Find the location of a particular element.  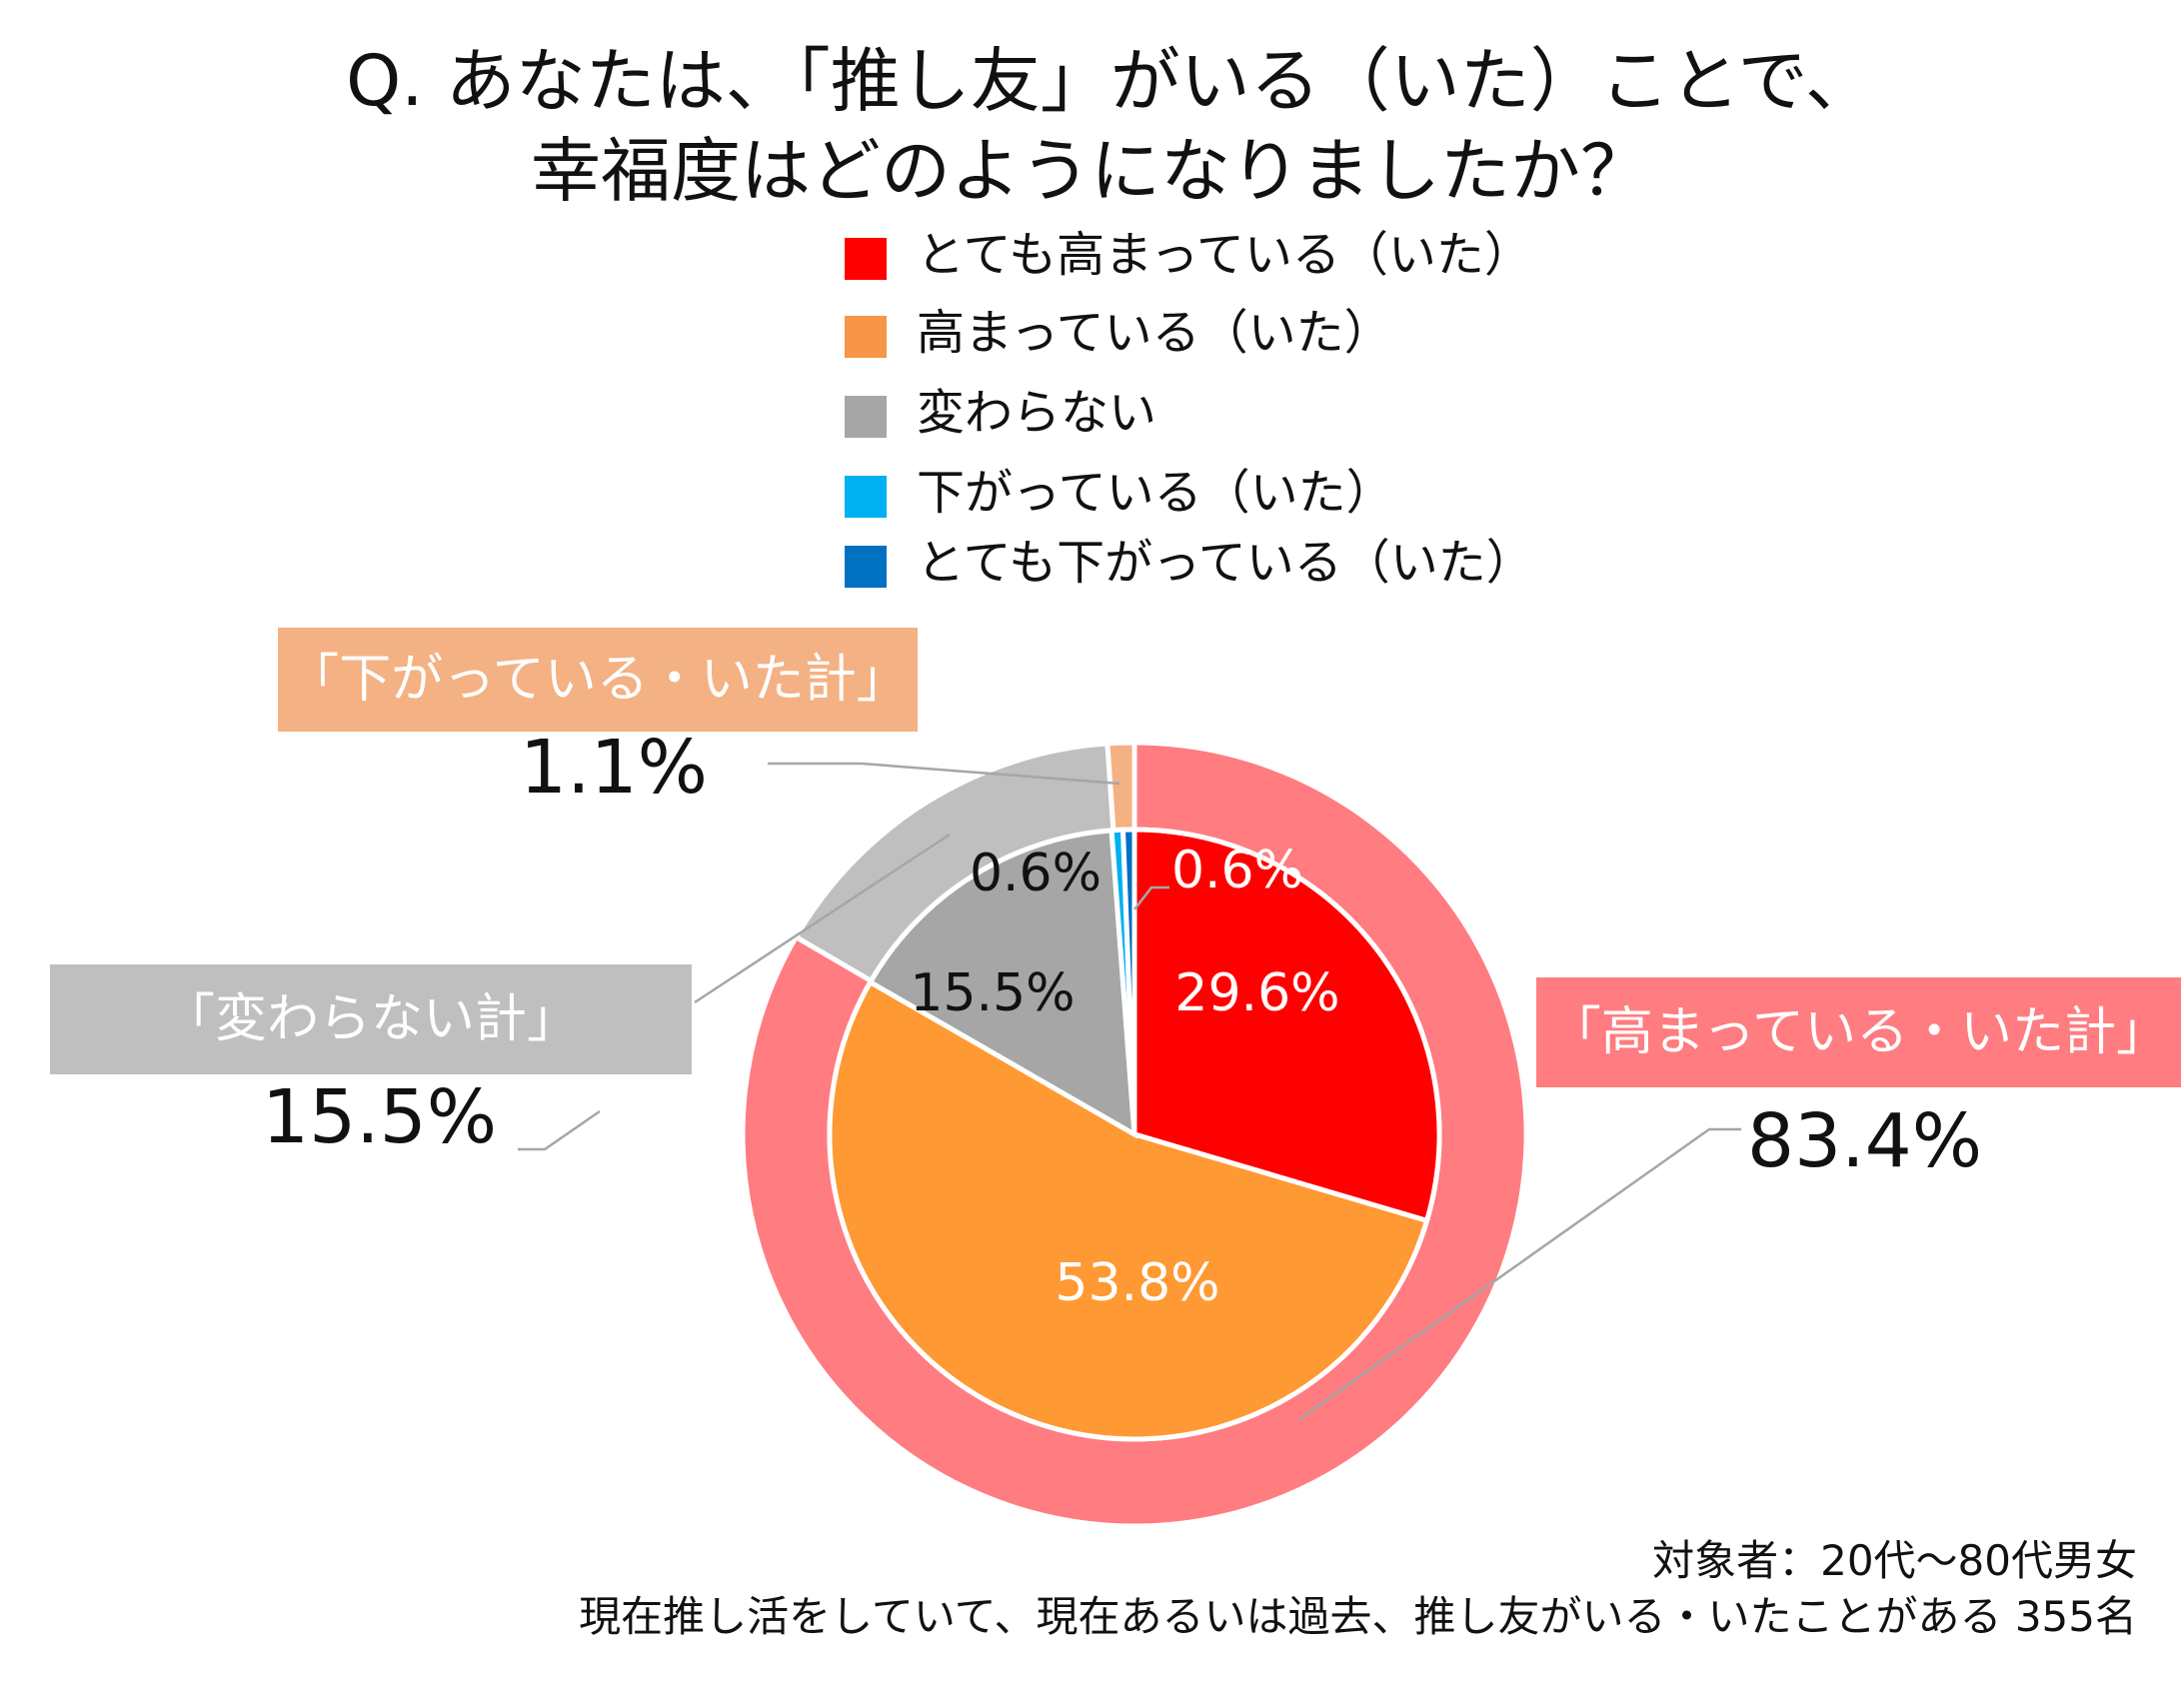

title-line-2: 幸福度はどのようになりましたか？ is located at coordinates (1090, 171).